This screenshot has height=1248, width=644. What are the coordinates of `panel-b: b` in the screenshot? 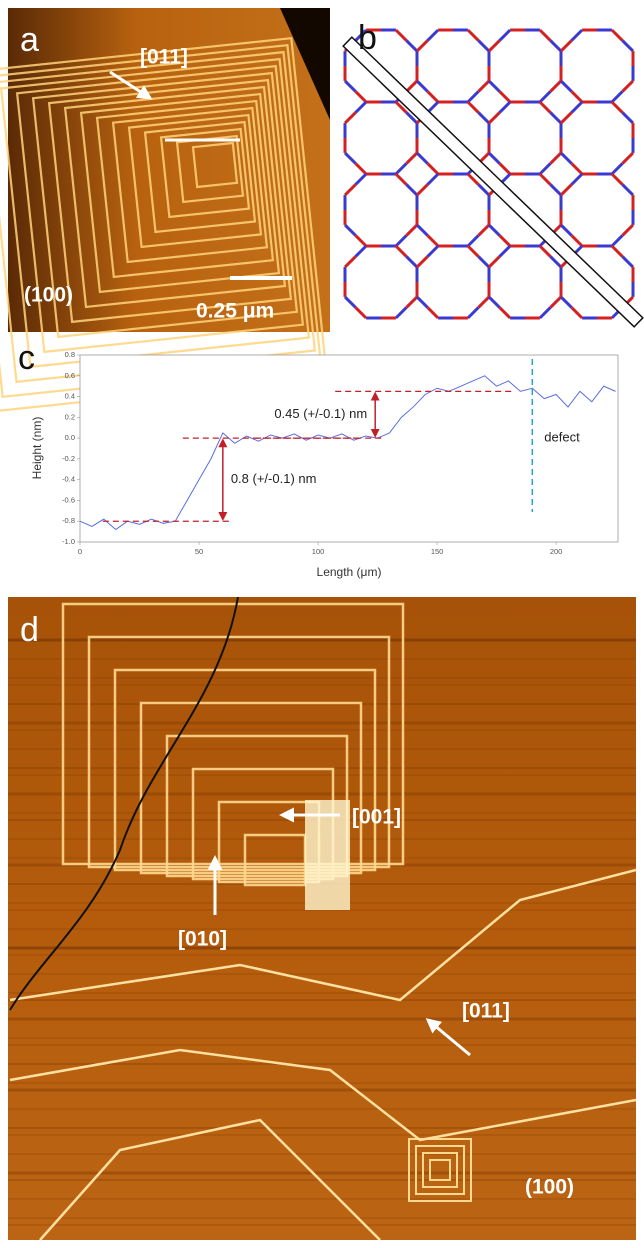 It's located at (493, 173).